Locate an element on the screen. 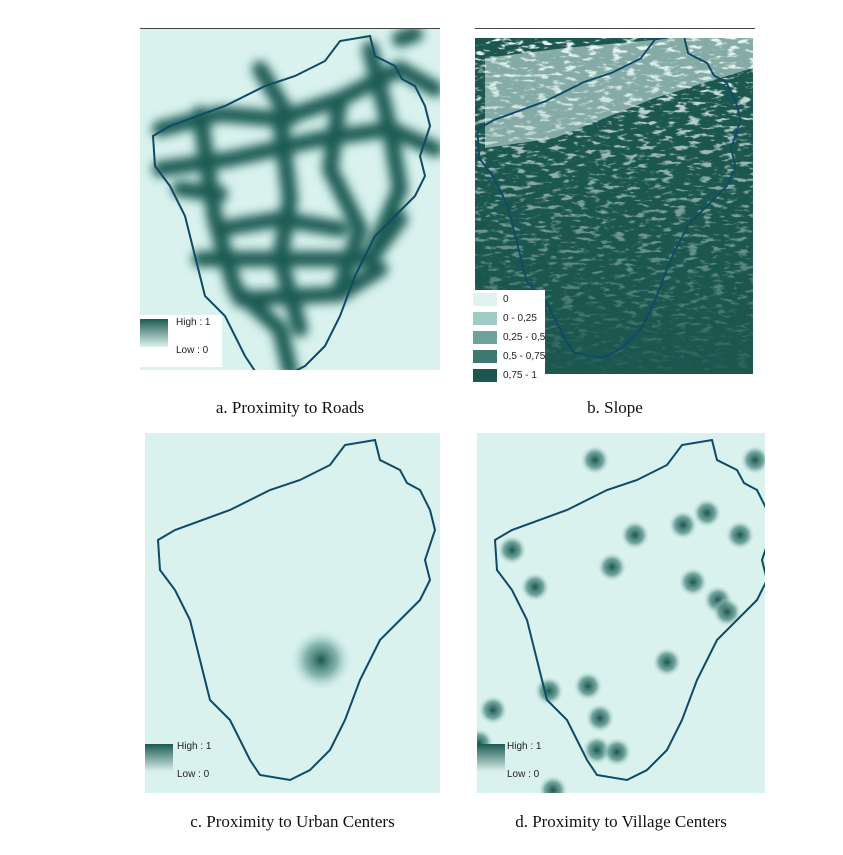  legend-label: 0,75 - 1 is located at coordinates (520, 375).